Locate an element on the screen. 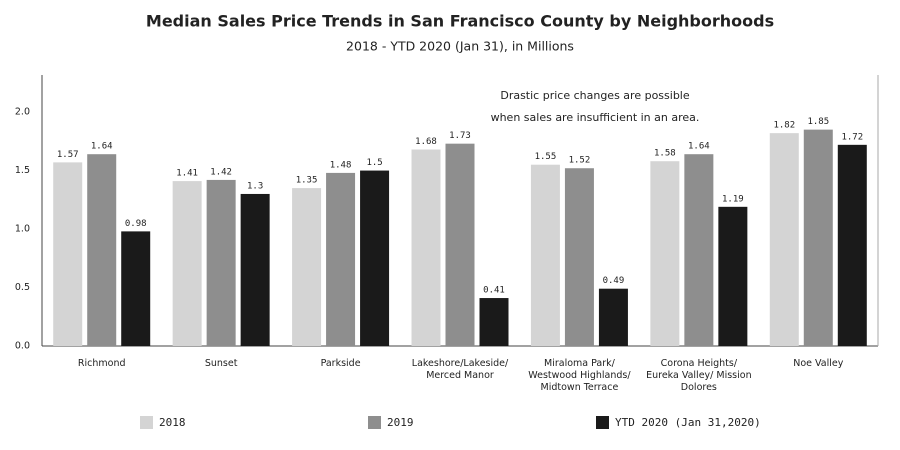 This screenshot has width=900, height=450. y-tick-label: 2.0 is located at coordinates (22, 112).